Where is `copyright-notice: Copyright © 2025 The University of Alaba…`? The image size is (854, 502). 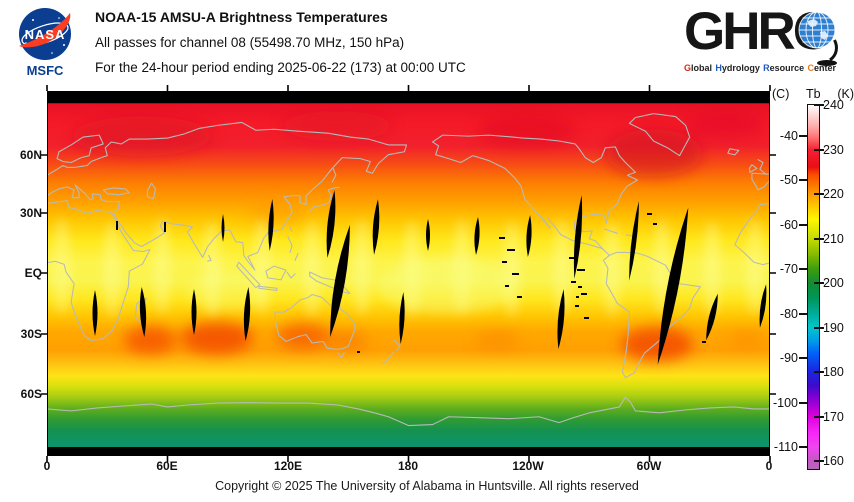
copyright-notice: Copyright © 2025 The University of Alaba… is located at coordinates (427, 486).